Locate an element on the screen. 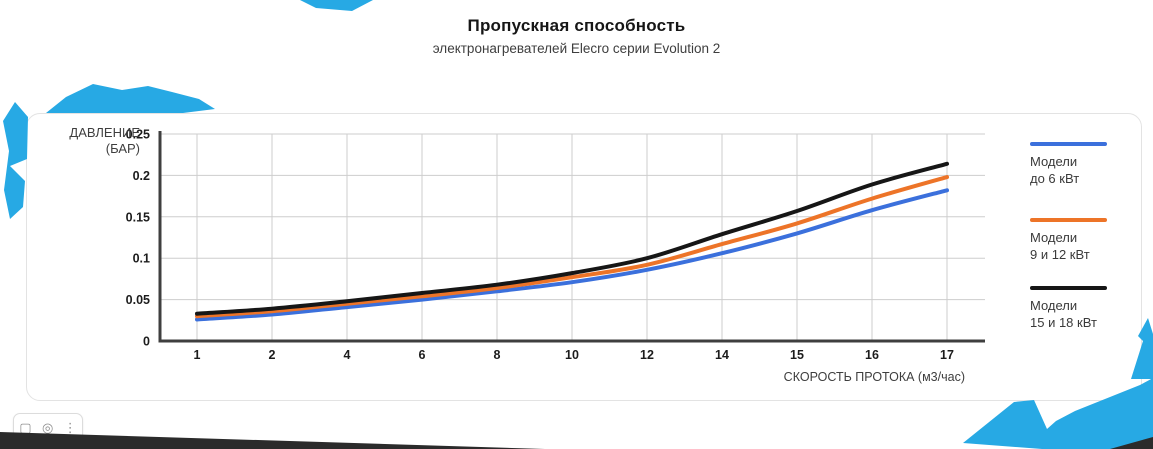 The height and width of the screenshot is (449, 1153). legend-label: Модели до 6 кВт is located at coordinates (1055, 170).